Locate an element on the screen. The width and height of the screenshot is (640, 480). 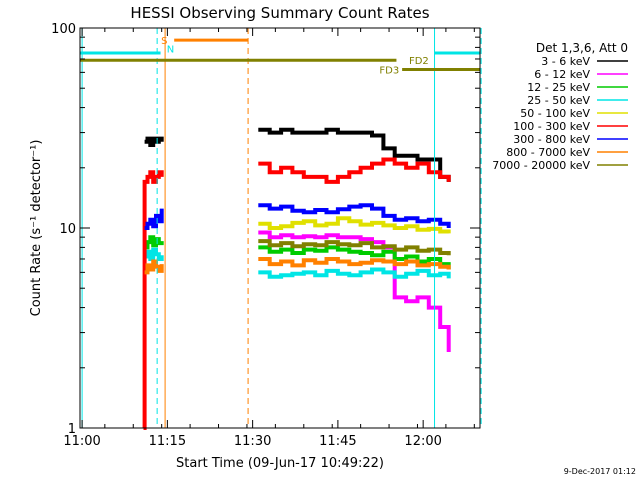
legend-header: Det 1,3,6, Att 0 is located at coordinates (582, 48).